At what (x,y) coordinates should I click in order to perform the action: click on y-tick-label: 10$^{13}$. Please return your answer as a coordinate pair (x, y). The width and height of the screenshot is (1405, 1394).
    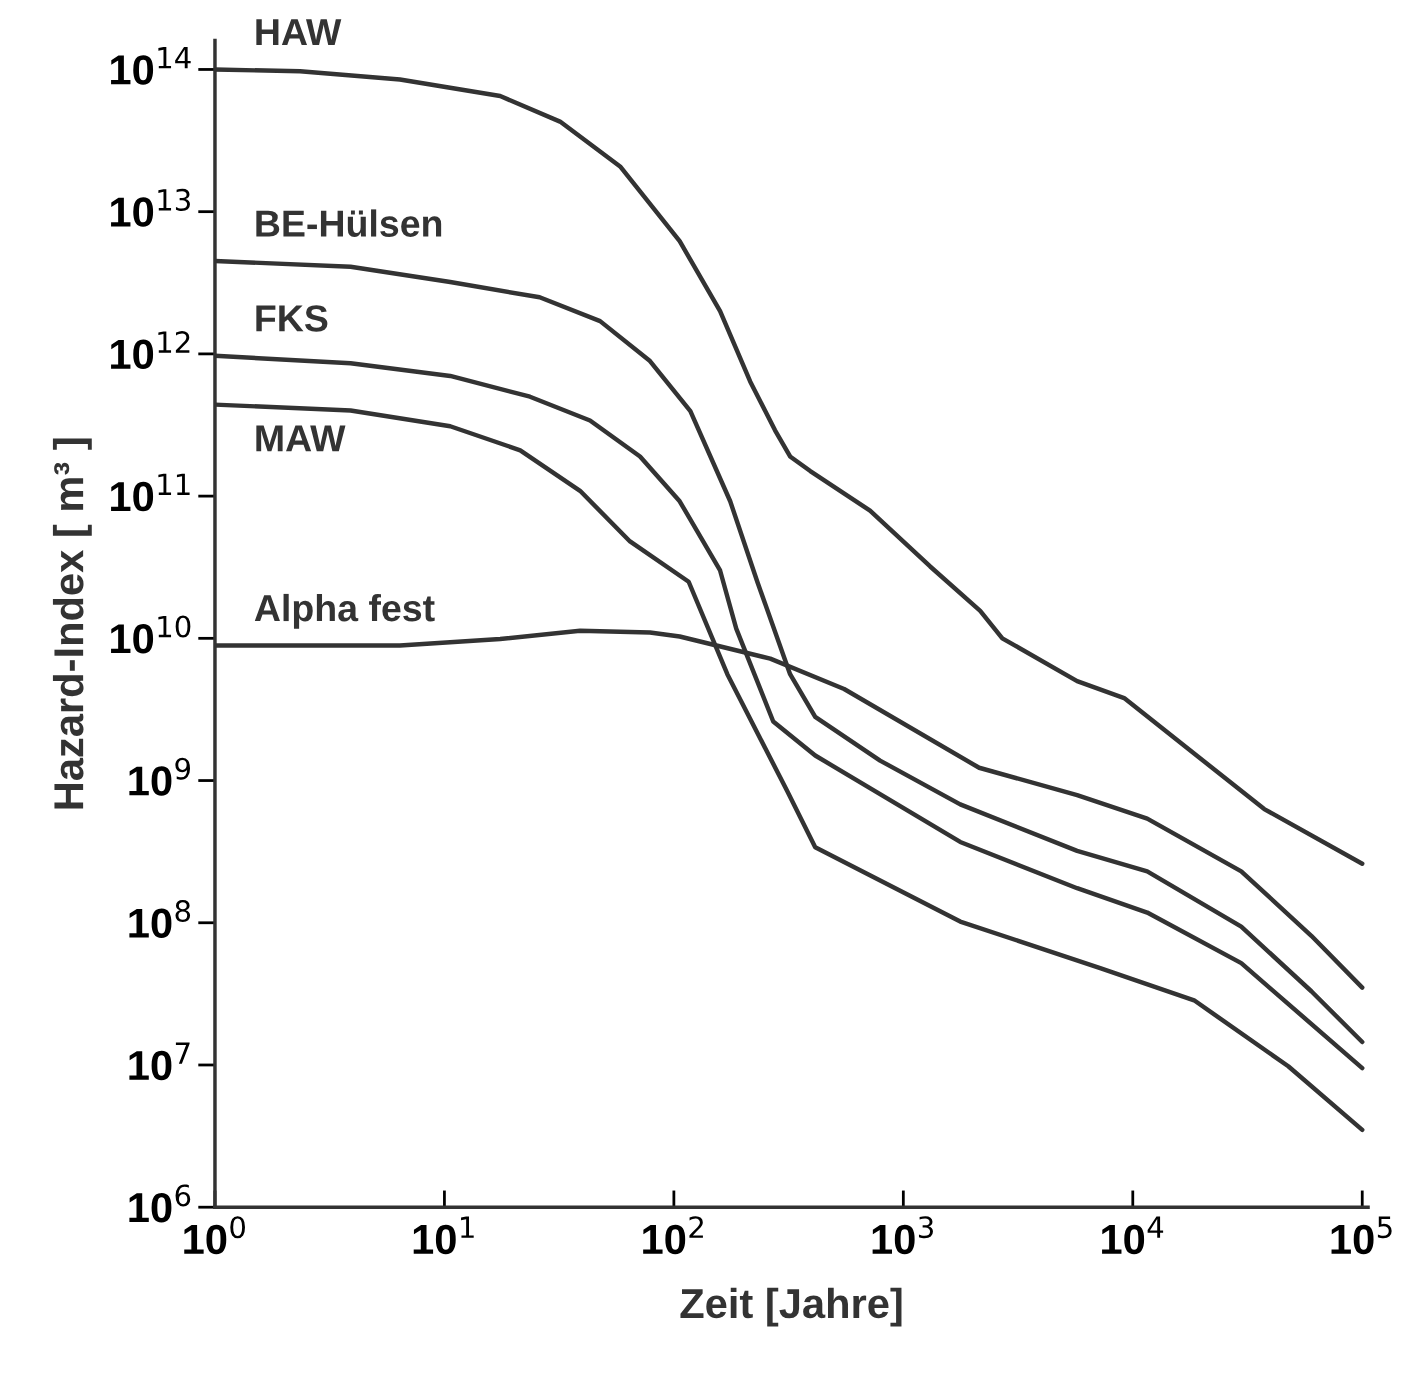
    Looking at the image, I should click on (150, 207).